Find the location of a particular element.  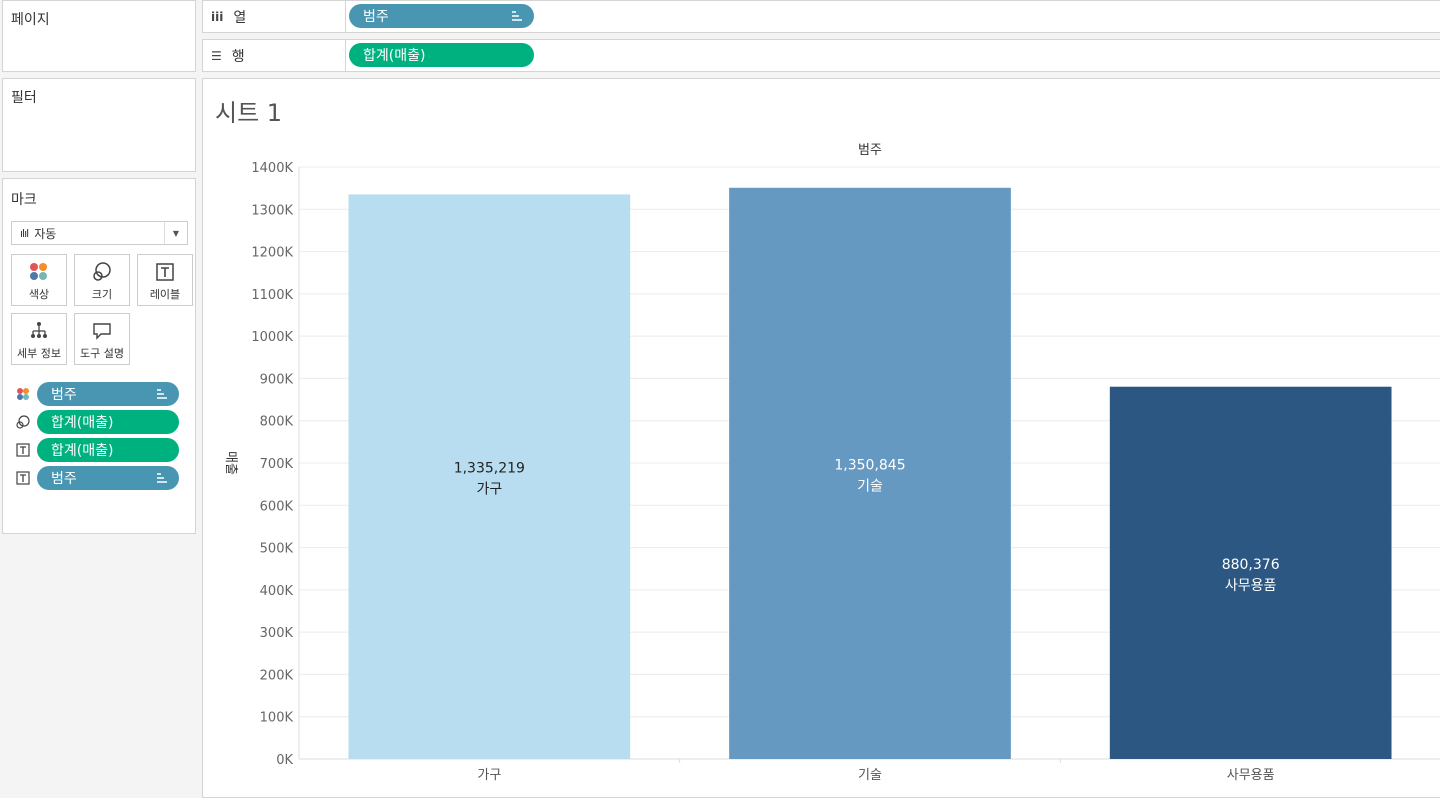

y-tick-label: 1400K is located at coordinates (272, 168).